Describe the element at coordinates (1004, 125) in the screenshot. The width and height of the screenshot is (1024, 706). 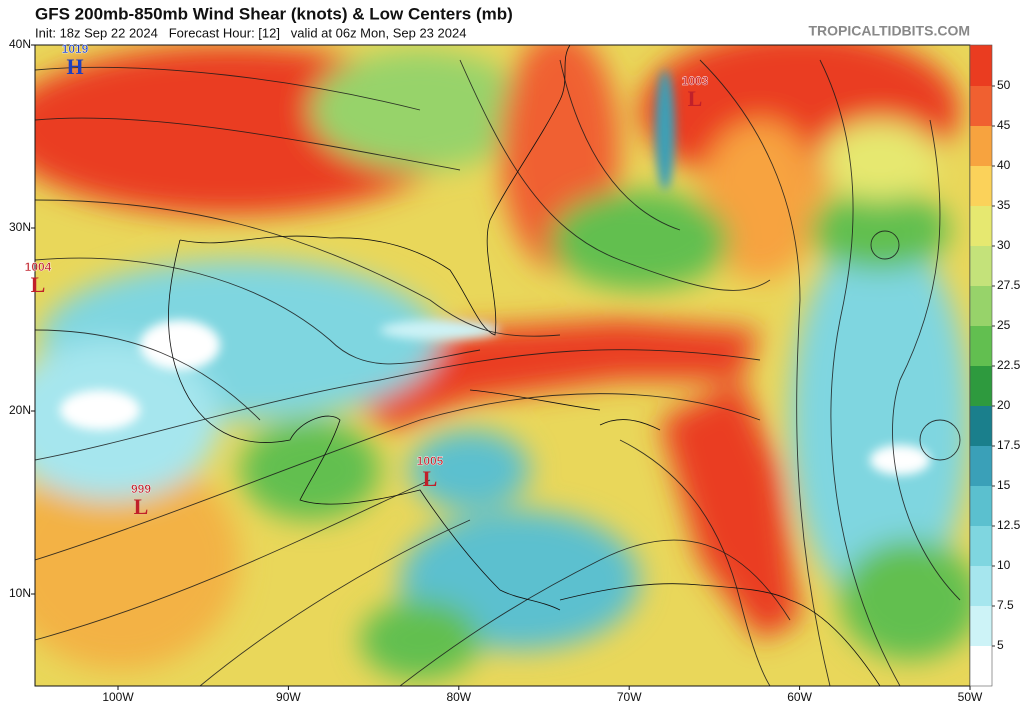
I see `colorbar-label: 45` at that location.